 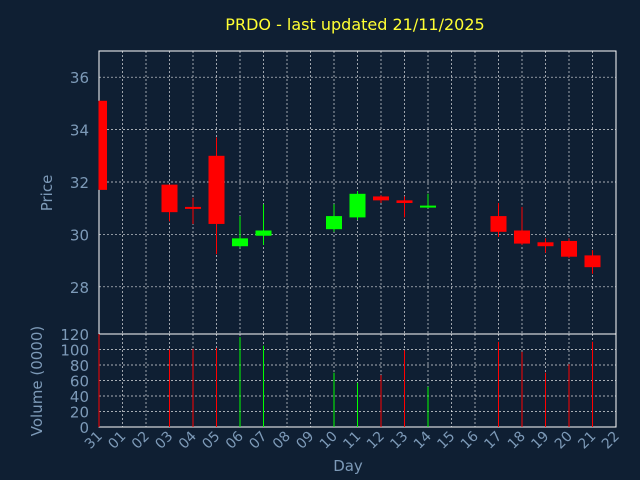 I want to click on x-tick-label: 13, so click(x=399, y=441).